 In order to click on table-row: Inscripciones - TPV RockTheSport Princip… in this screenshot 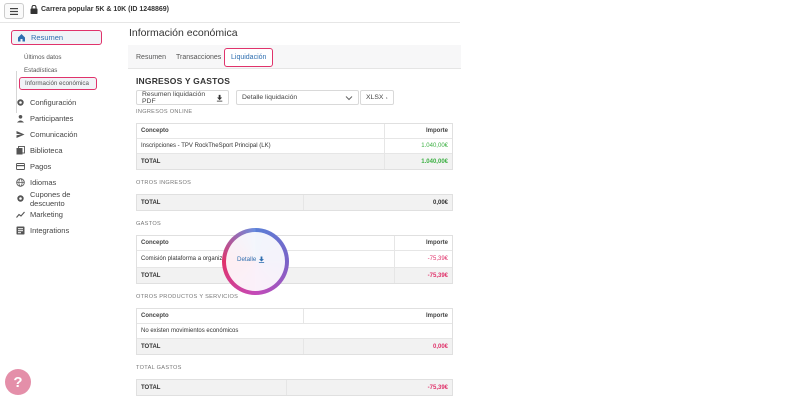, I will do `click(294, 146)`.